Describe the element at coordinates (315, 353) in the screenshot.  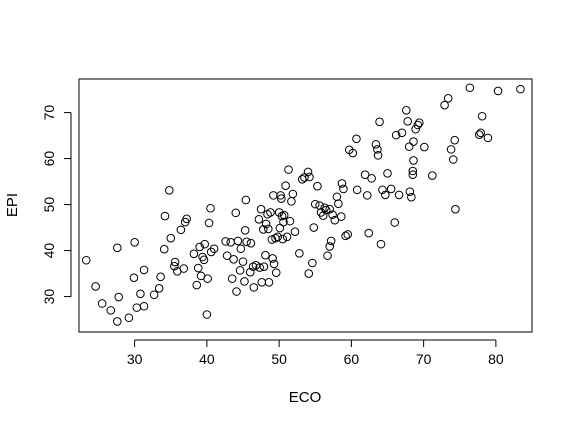
I see `x-axis: 30 40 50 60 70 80` at that location.